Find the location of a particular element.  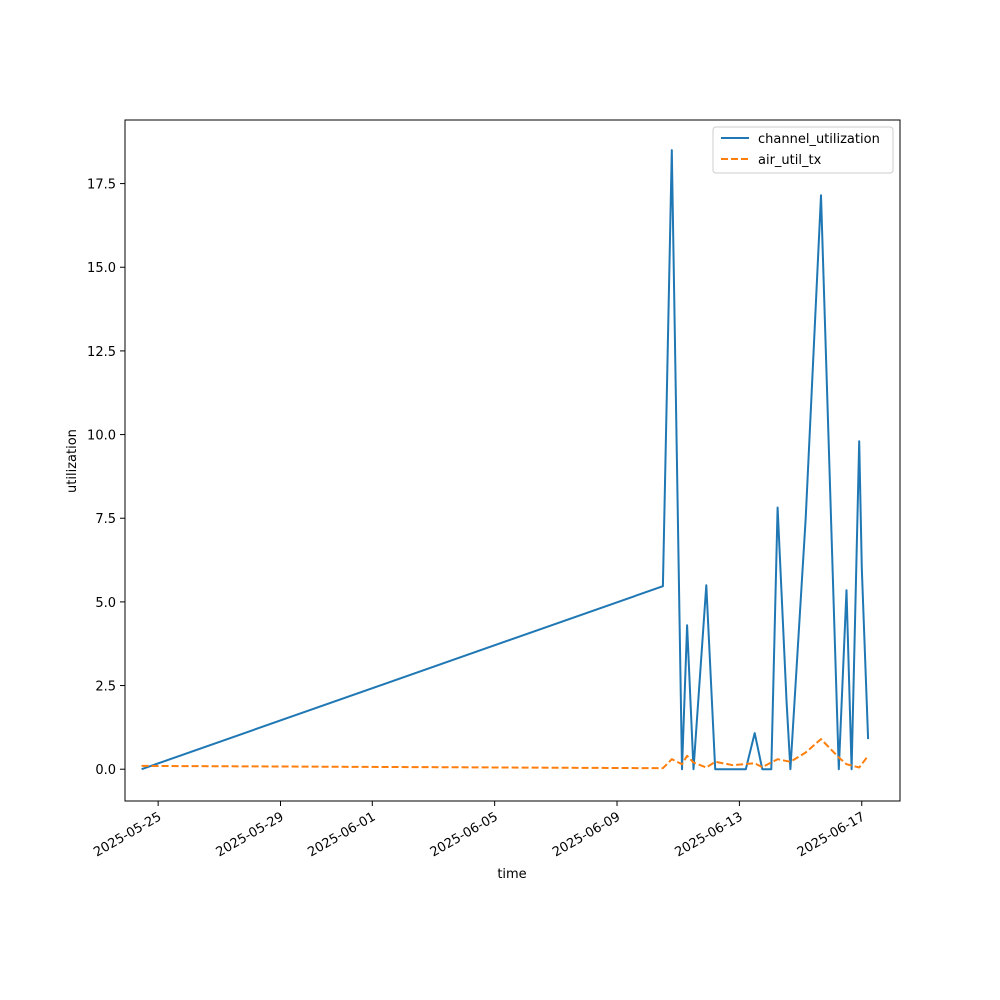

y-tick-label: 0.0 is located at coordinates (105, 770).